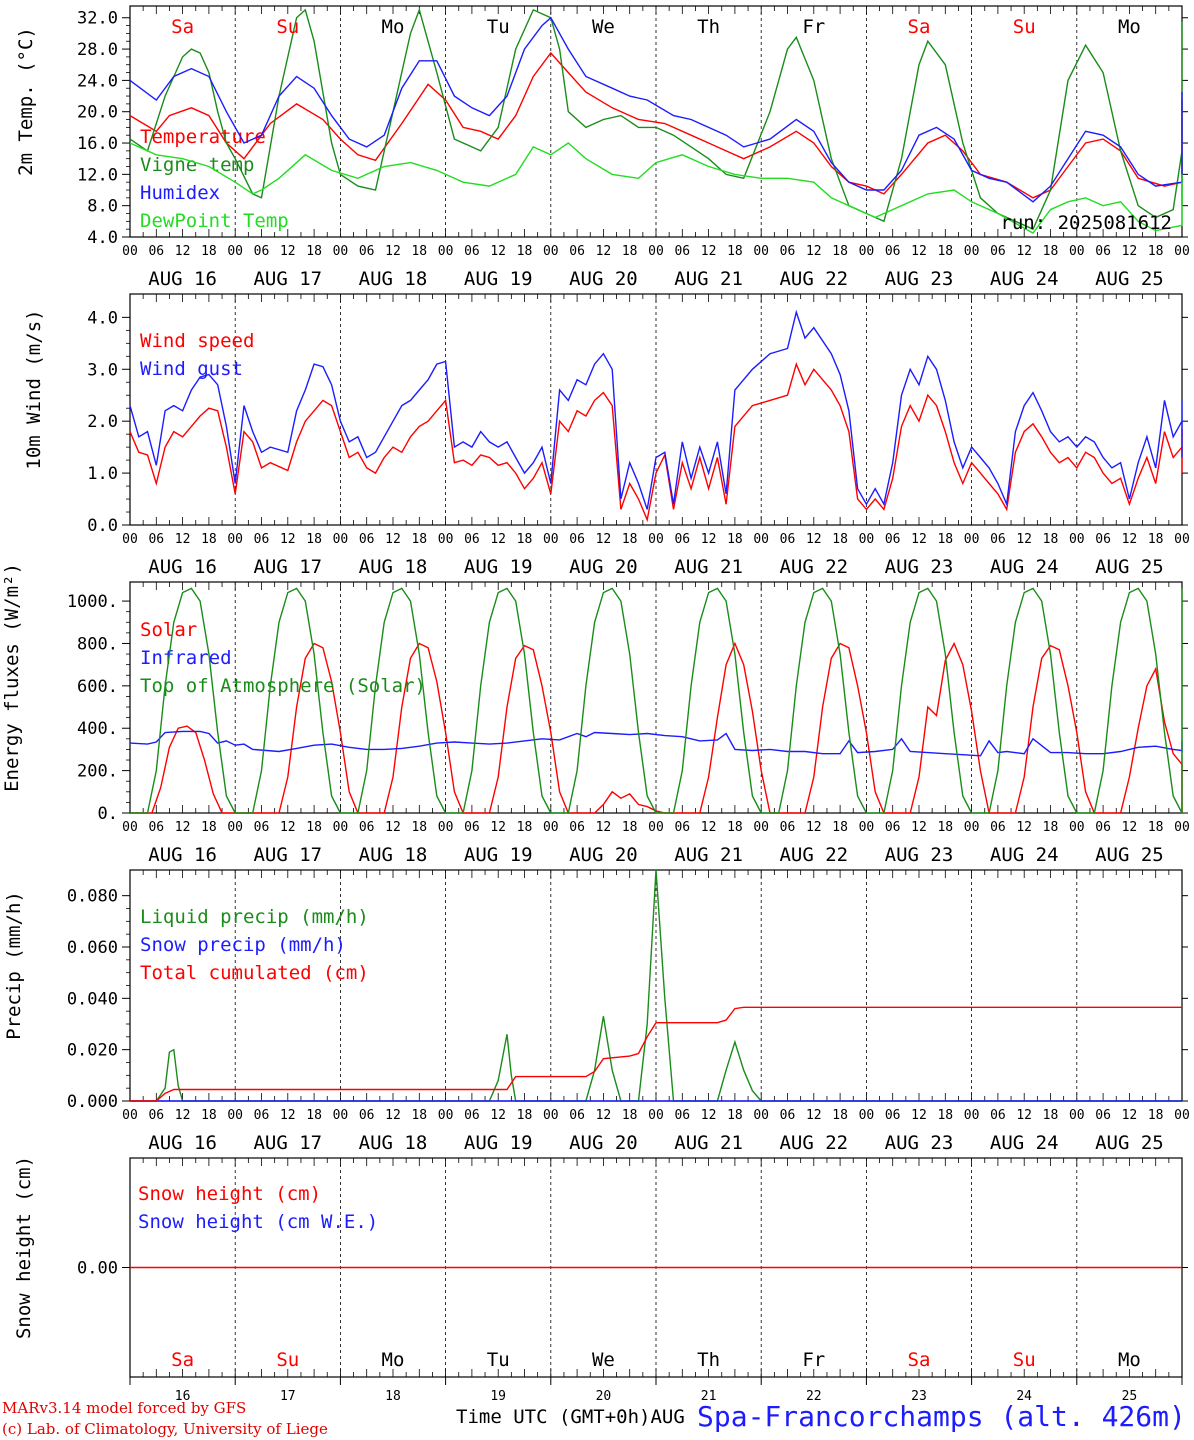 The height and width of the screenshot is (1440, 1194). What do you see at coordinates (97, 81) in the screenshot?
I see `y-tick-label: 24.0` at bounding box center [97, 81].